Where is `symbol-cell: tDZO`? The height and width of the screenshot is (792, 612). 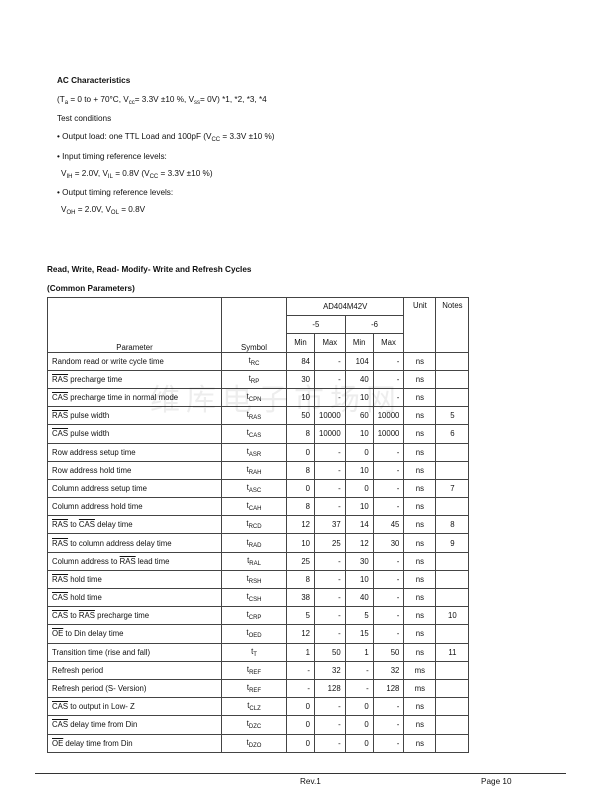 symbol-cell: tDZO is located at coordinates (254, 743).